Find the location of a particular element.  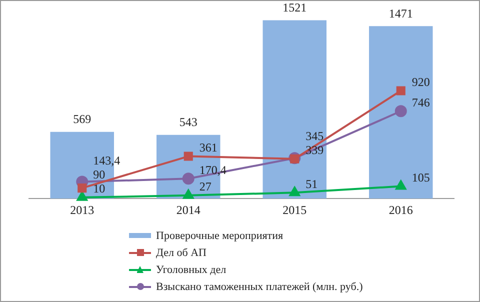

data-label: 105 is located at coordinates (421, 177).